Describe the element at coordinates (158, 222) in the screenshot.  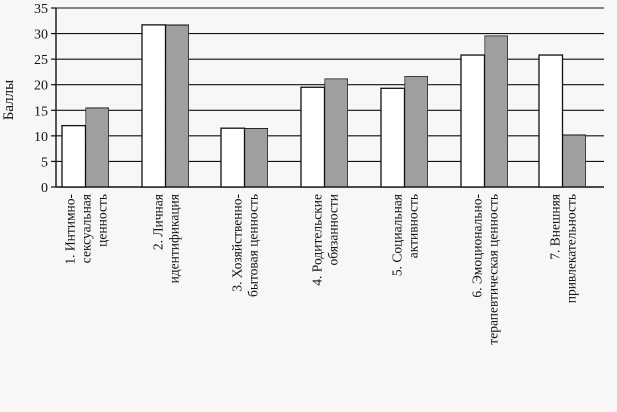
I see `category-label-line: 2. Личная` at that location.